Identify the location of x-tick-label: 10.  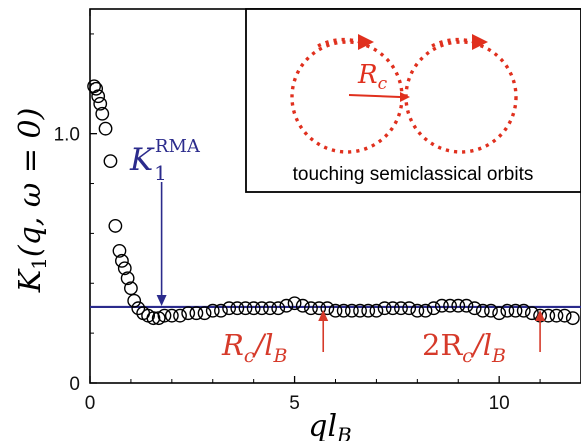
(499, 403).